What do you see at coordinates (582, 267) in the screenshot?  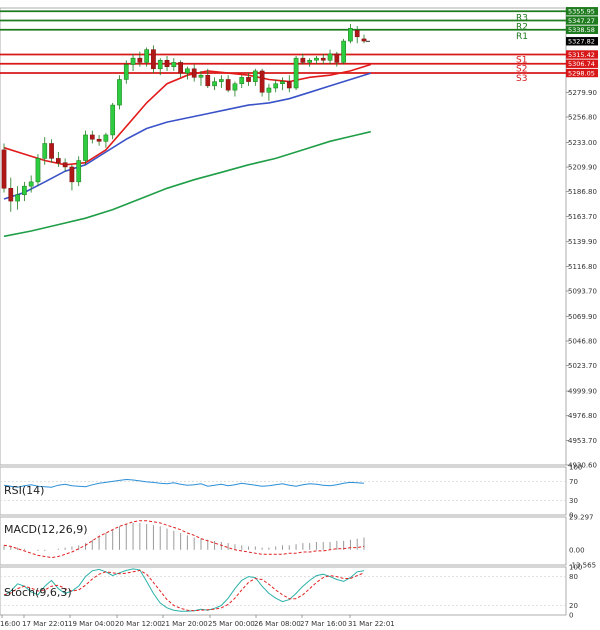 I see `price-tick-label: 5116.80` at bounding box center [582, 267].